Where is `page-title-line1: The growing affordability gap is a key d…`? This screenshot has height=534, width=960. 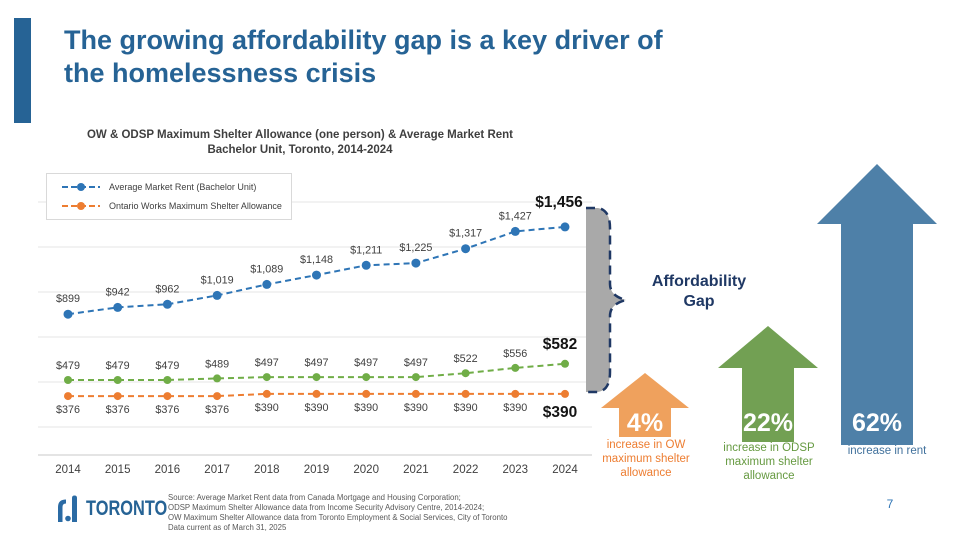 page-title-line1: The growing affordability gap is a key d… is located at coordinates (363, 40).